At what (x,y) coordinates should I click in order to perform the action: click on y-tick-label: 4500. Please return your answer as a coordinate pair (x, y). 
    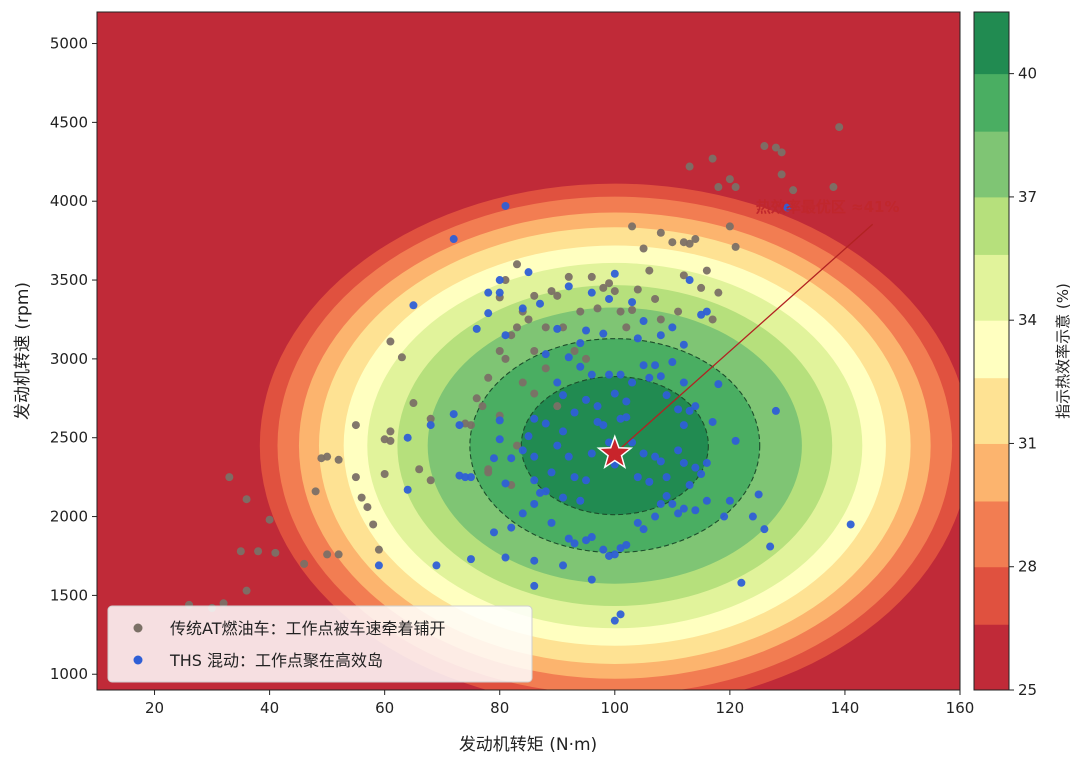
    Looking at the image, I should click on (69, 122).